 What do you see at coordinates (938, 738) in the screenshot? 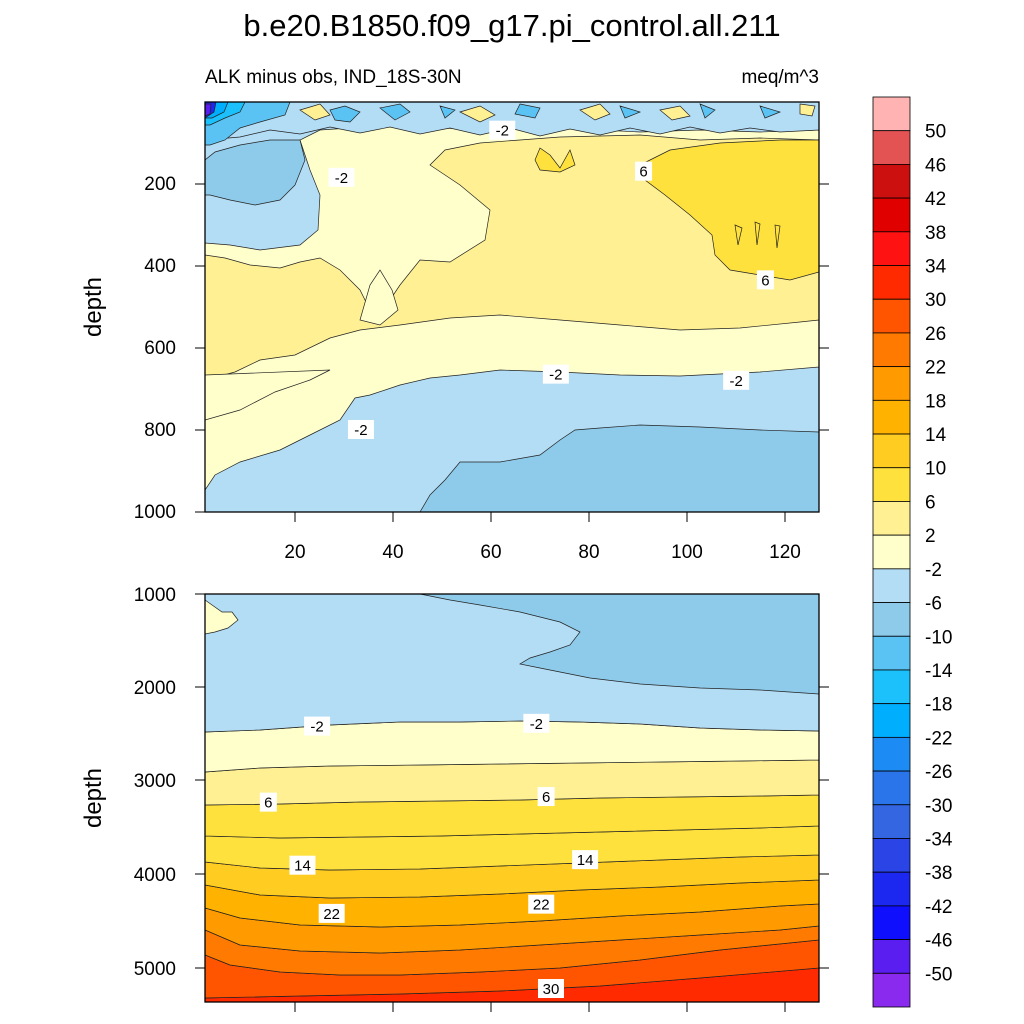
I see `colorbar-label: -22` at bounding box center [938, 738].